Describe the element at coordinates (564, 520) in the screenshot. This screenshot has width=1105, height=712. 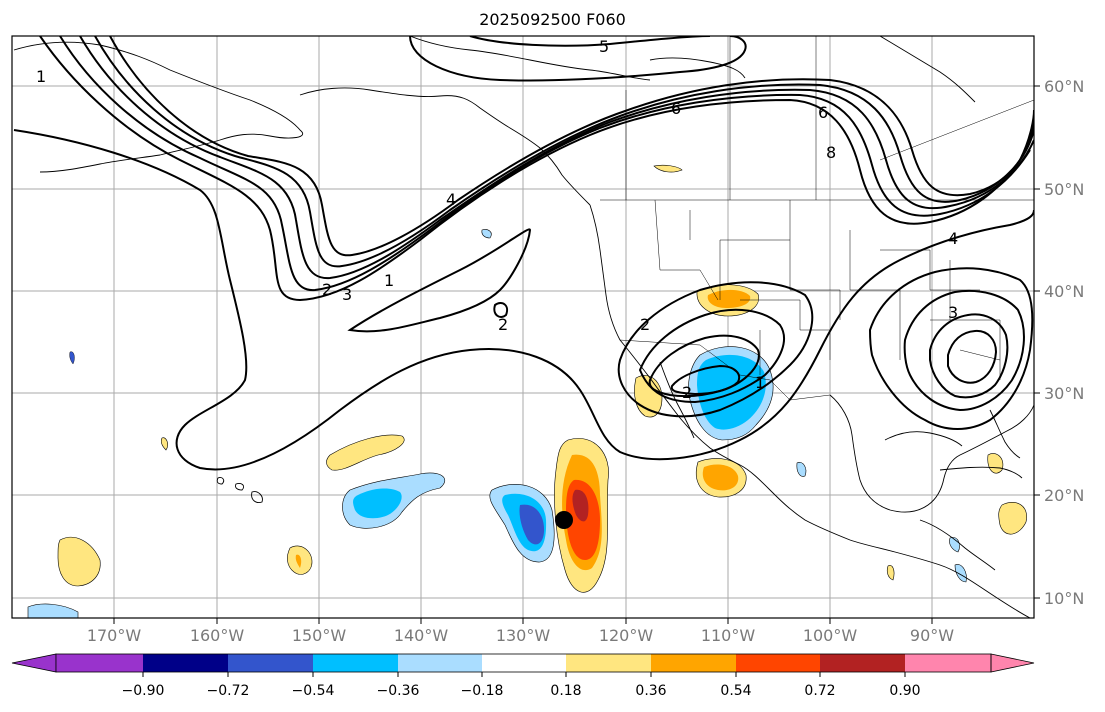
I see `storm-center-marker` at that location.